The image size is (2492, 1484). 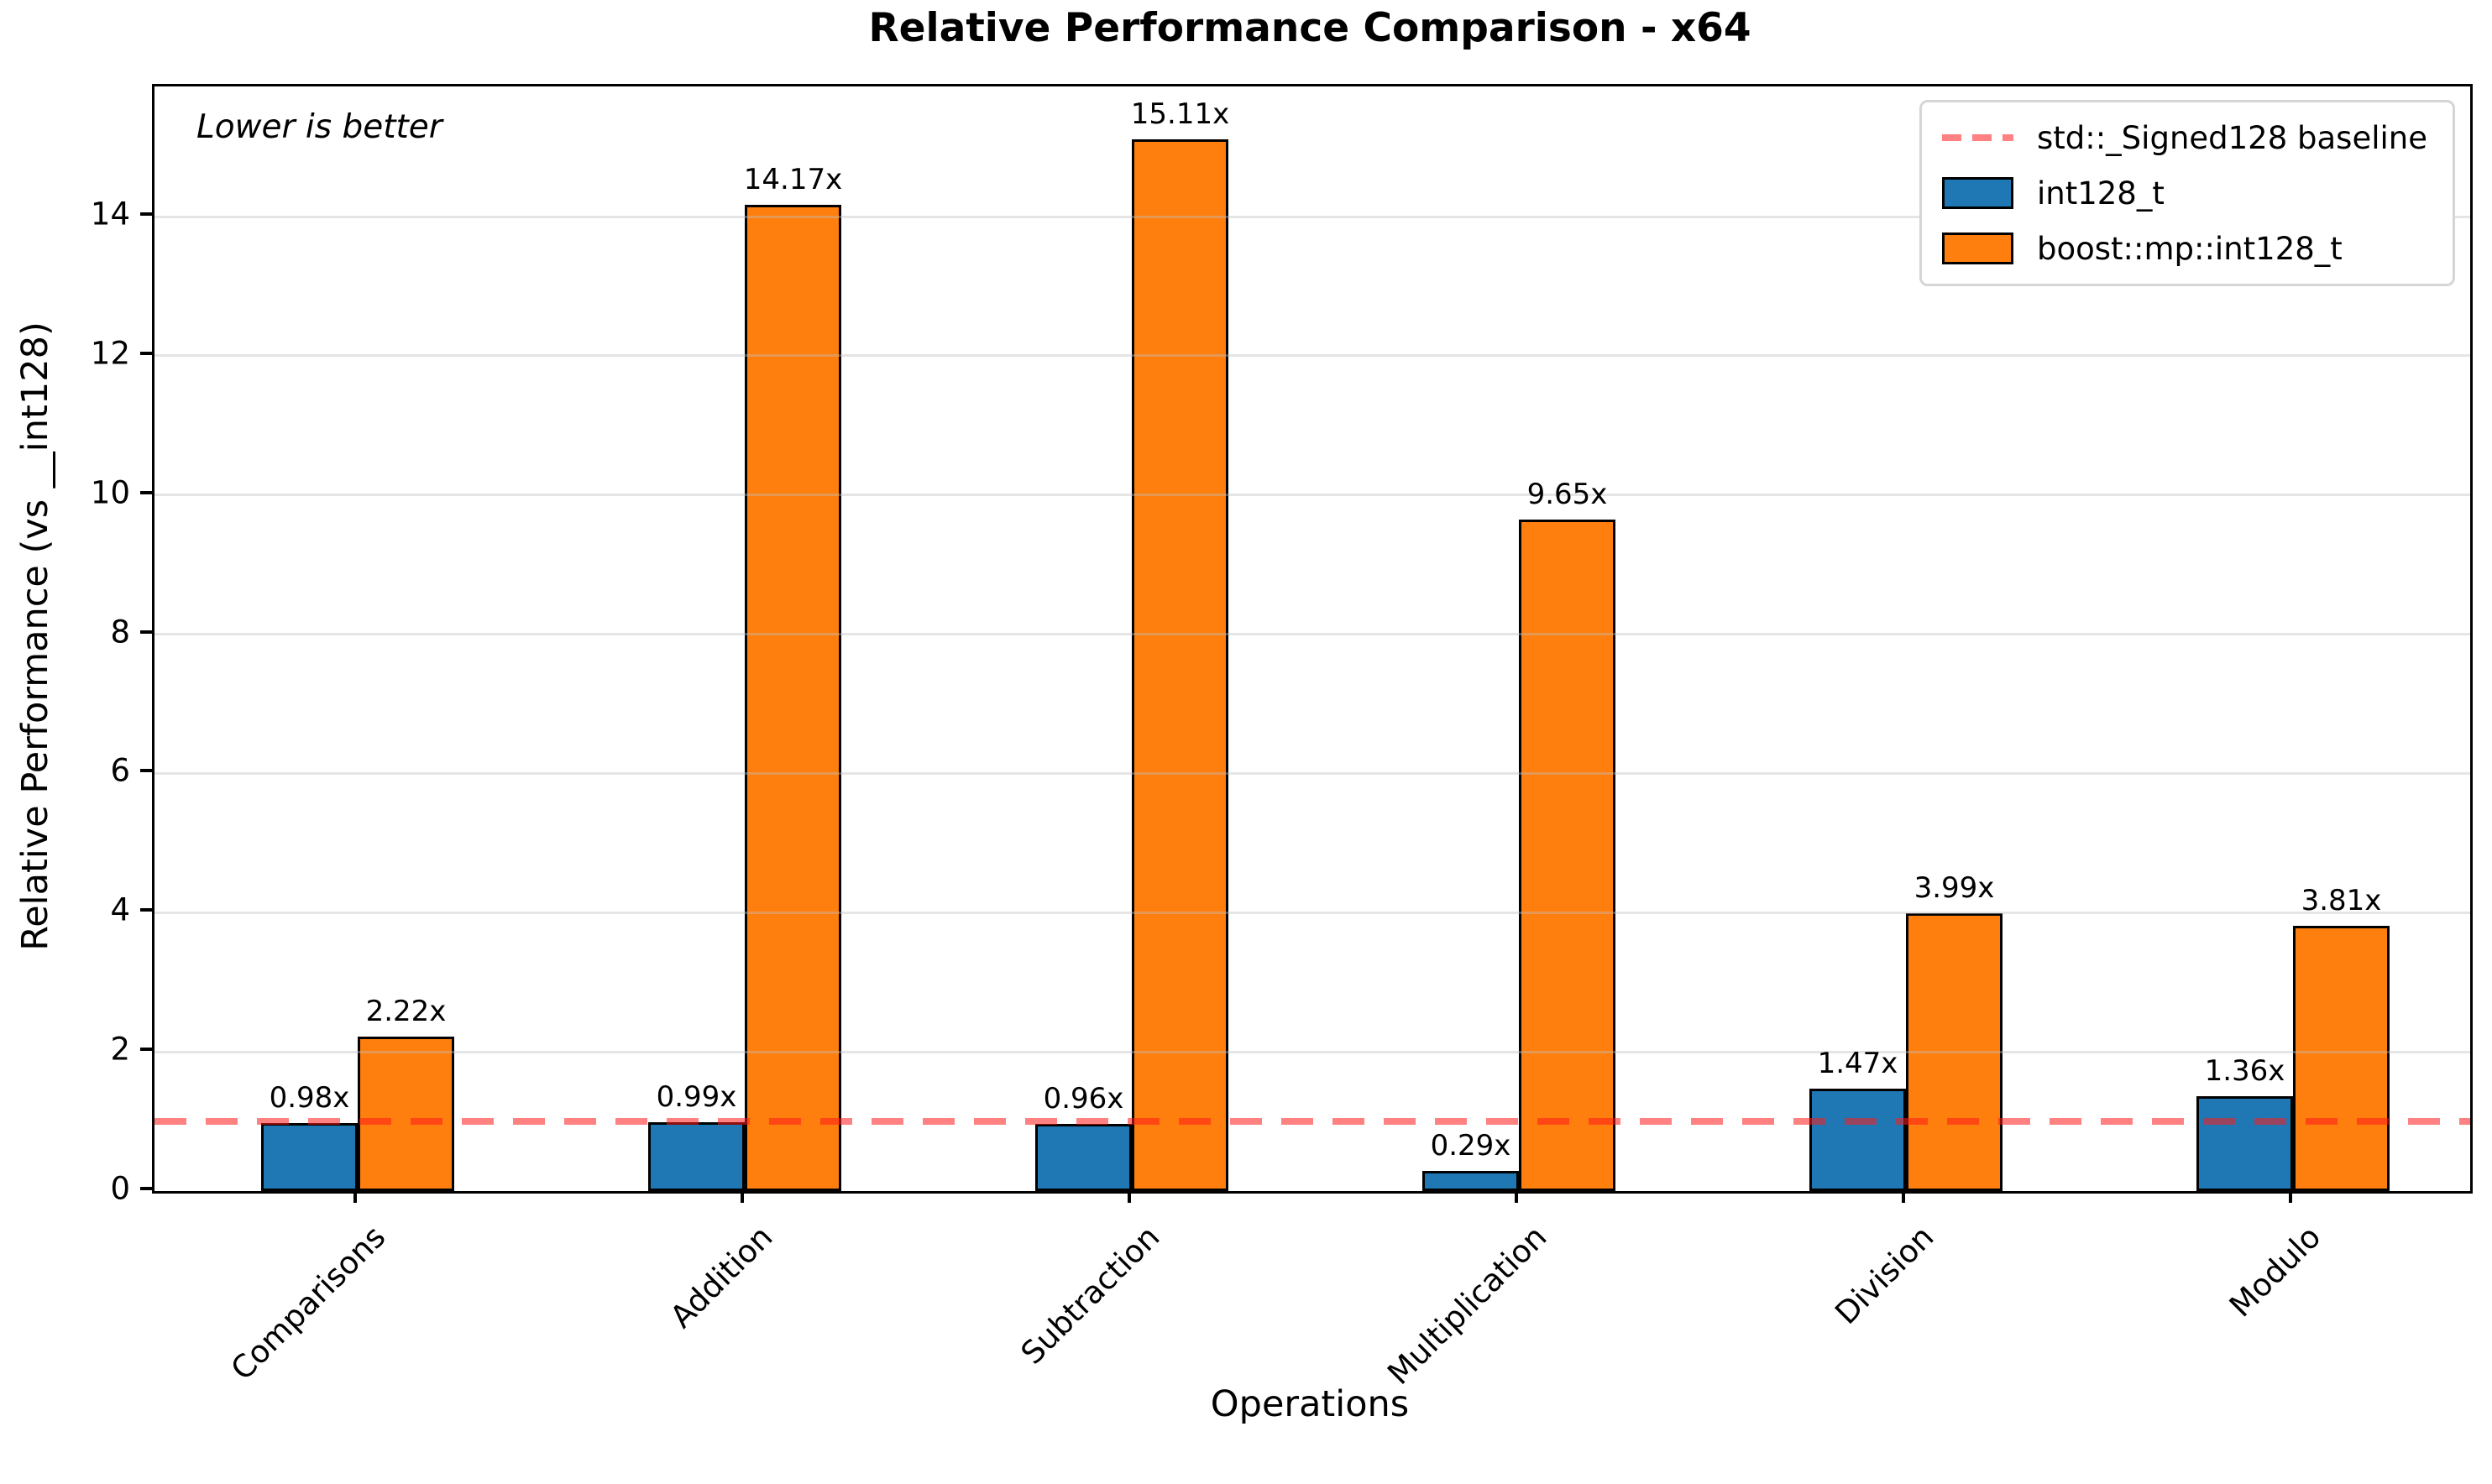 What do you see at coordinates (406, 1113) in the screenshot?
I see `bar-boost-mp-int128-t-comparisons` at bounding box center [406, 1113].